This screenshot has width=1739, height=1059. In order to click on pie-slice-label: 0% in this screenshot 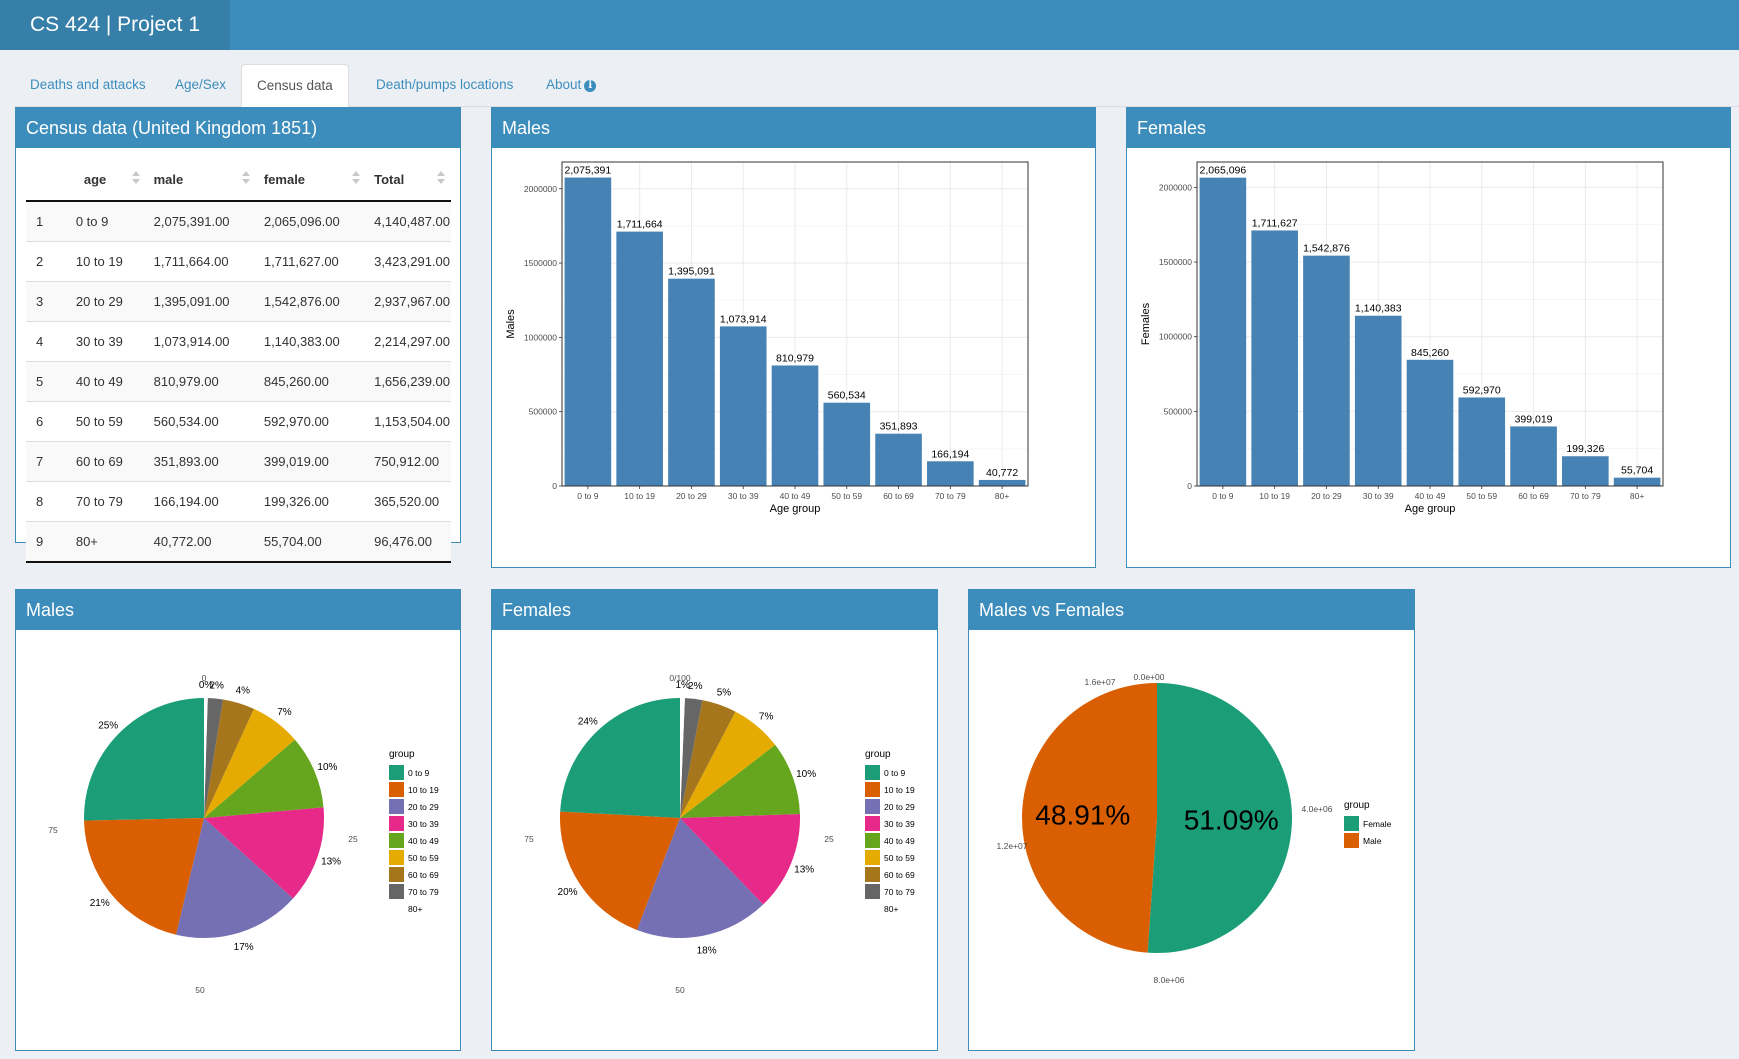, I will do `click(206, 685)`.